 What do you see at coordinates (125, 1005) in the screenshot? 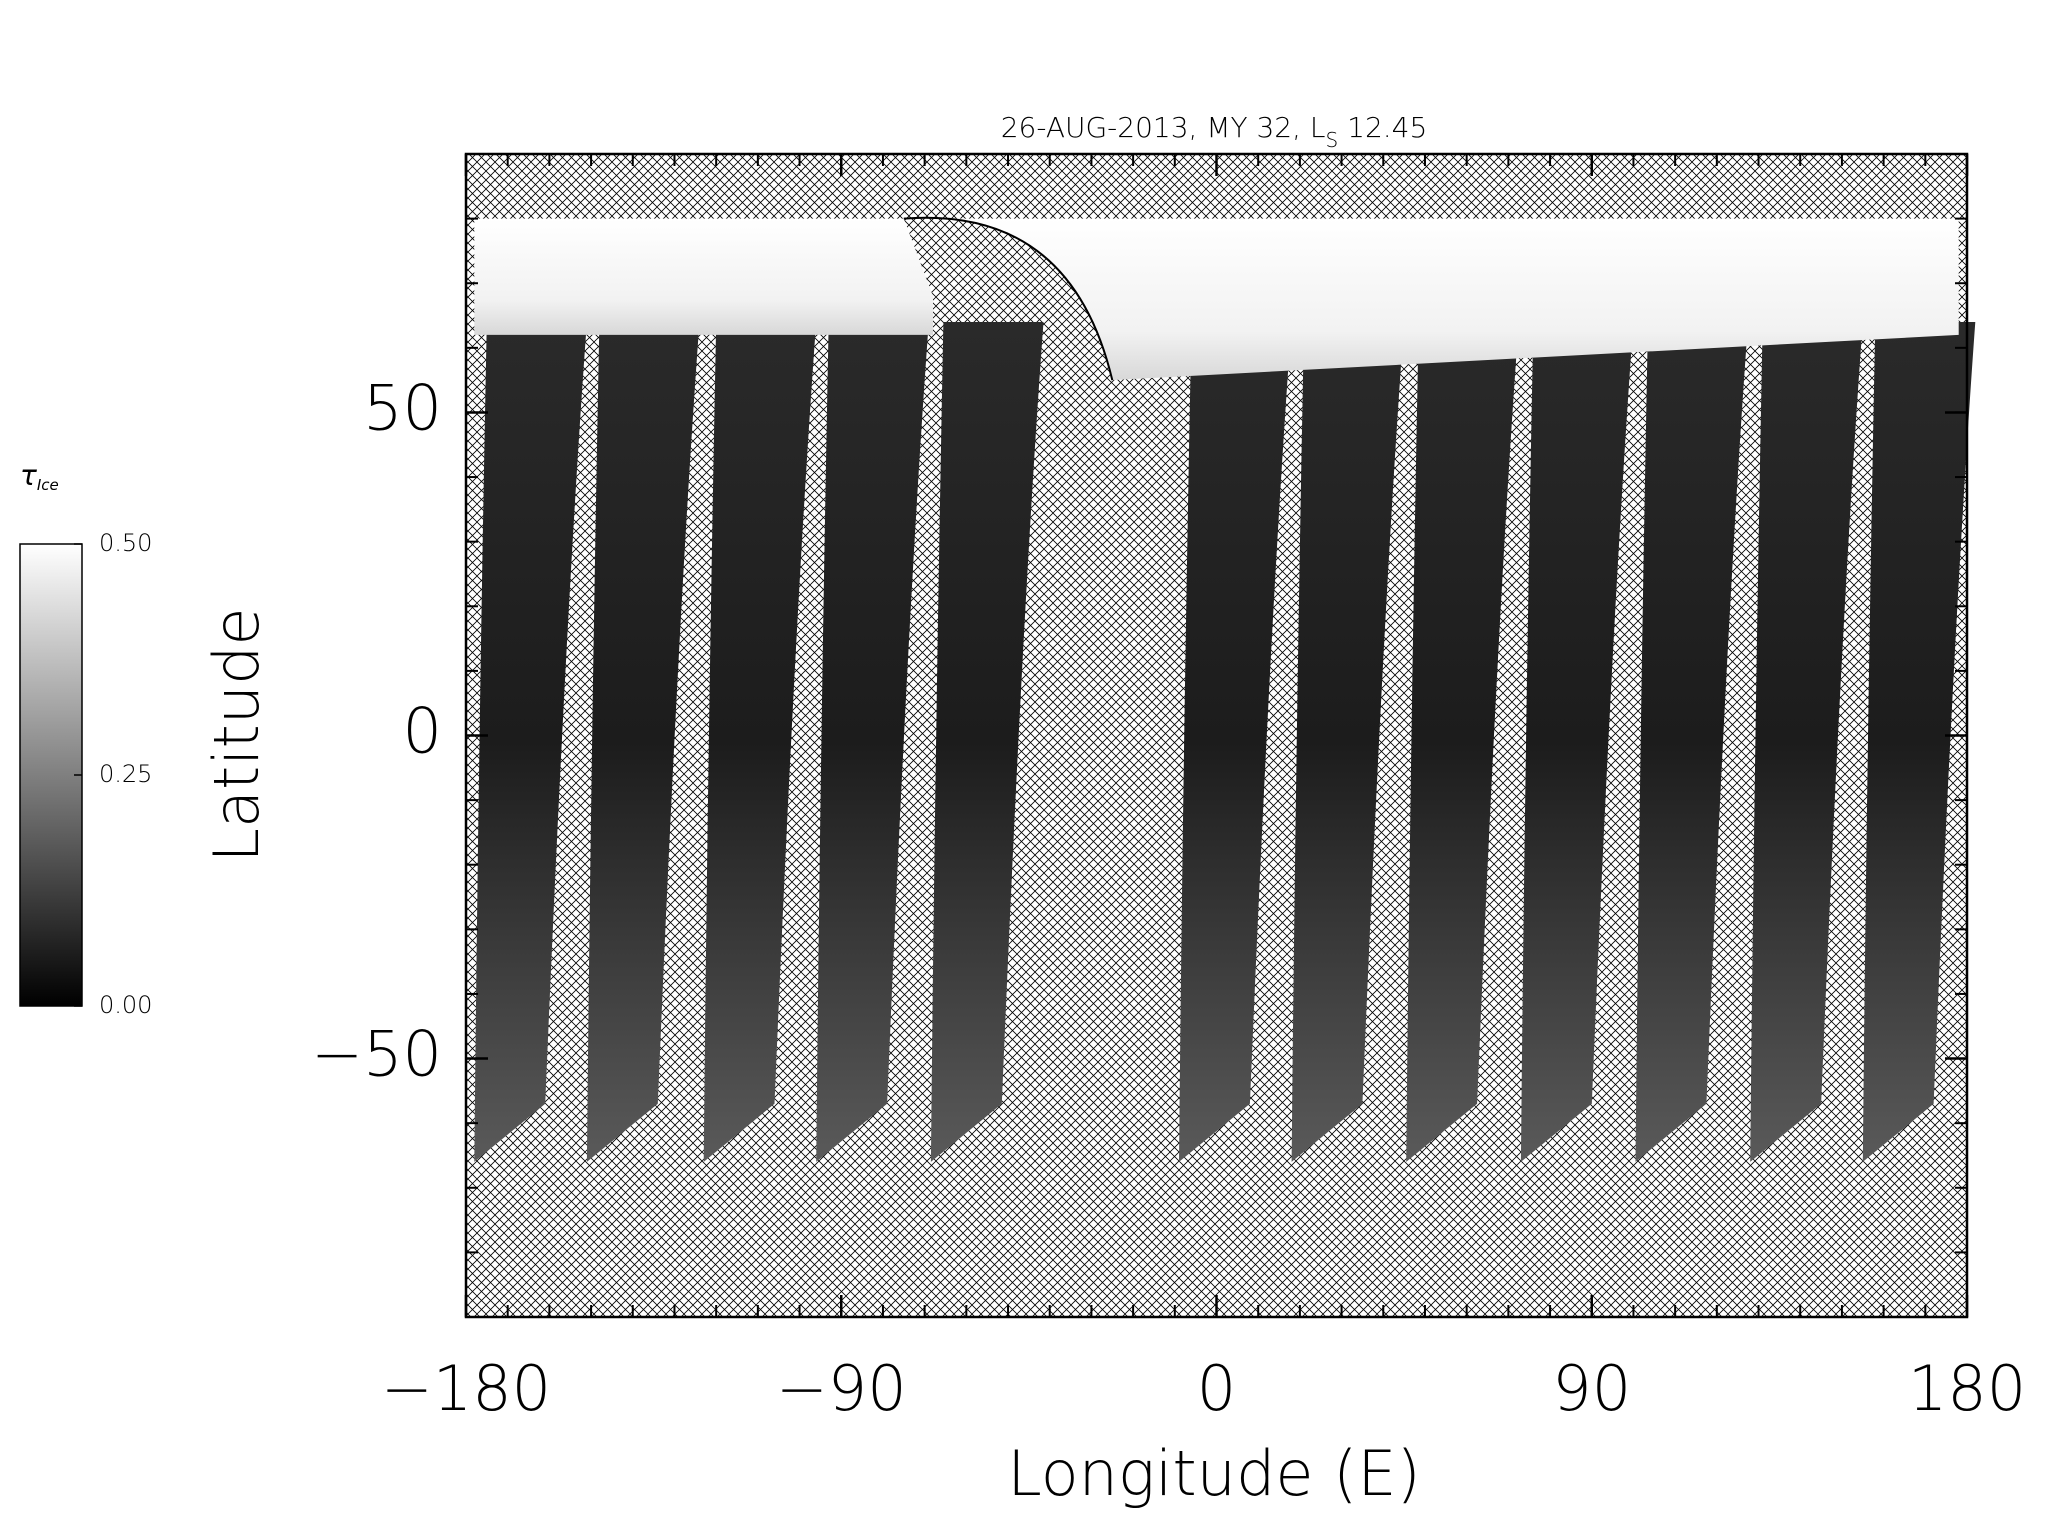
I see `colorbar-tick-label: 0.00` at bounding box center [125, 1005].